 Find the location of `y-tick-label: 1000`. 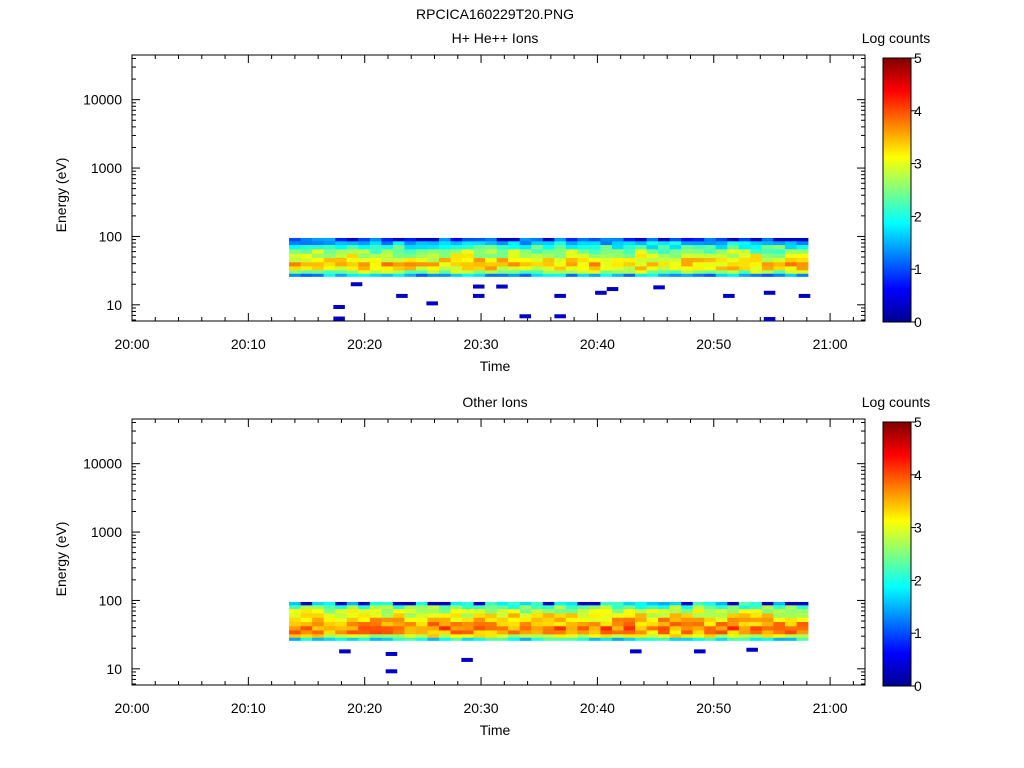

y-tick-label: 1000 is located at coordinates (106, 532).